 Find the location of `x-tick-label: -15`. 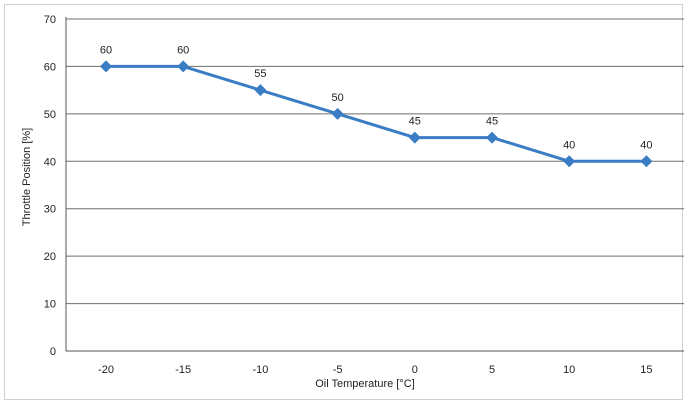

x-tick-label: -15 is located at coordinates (183, 370).